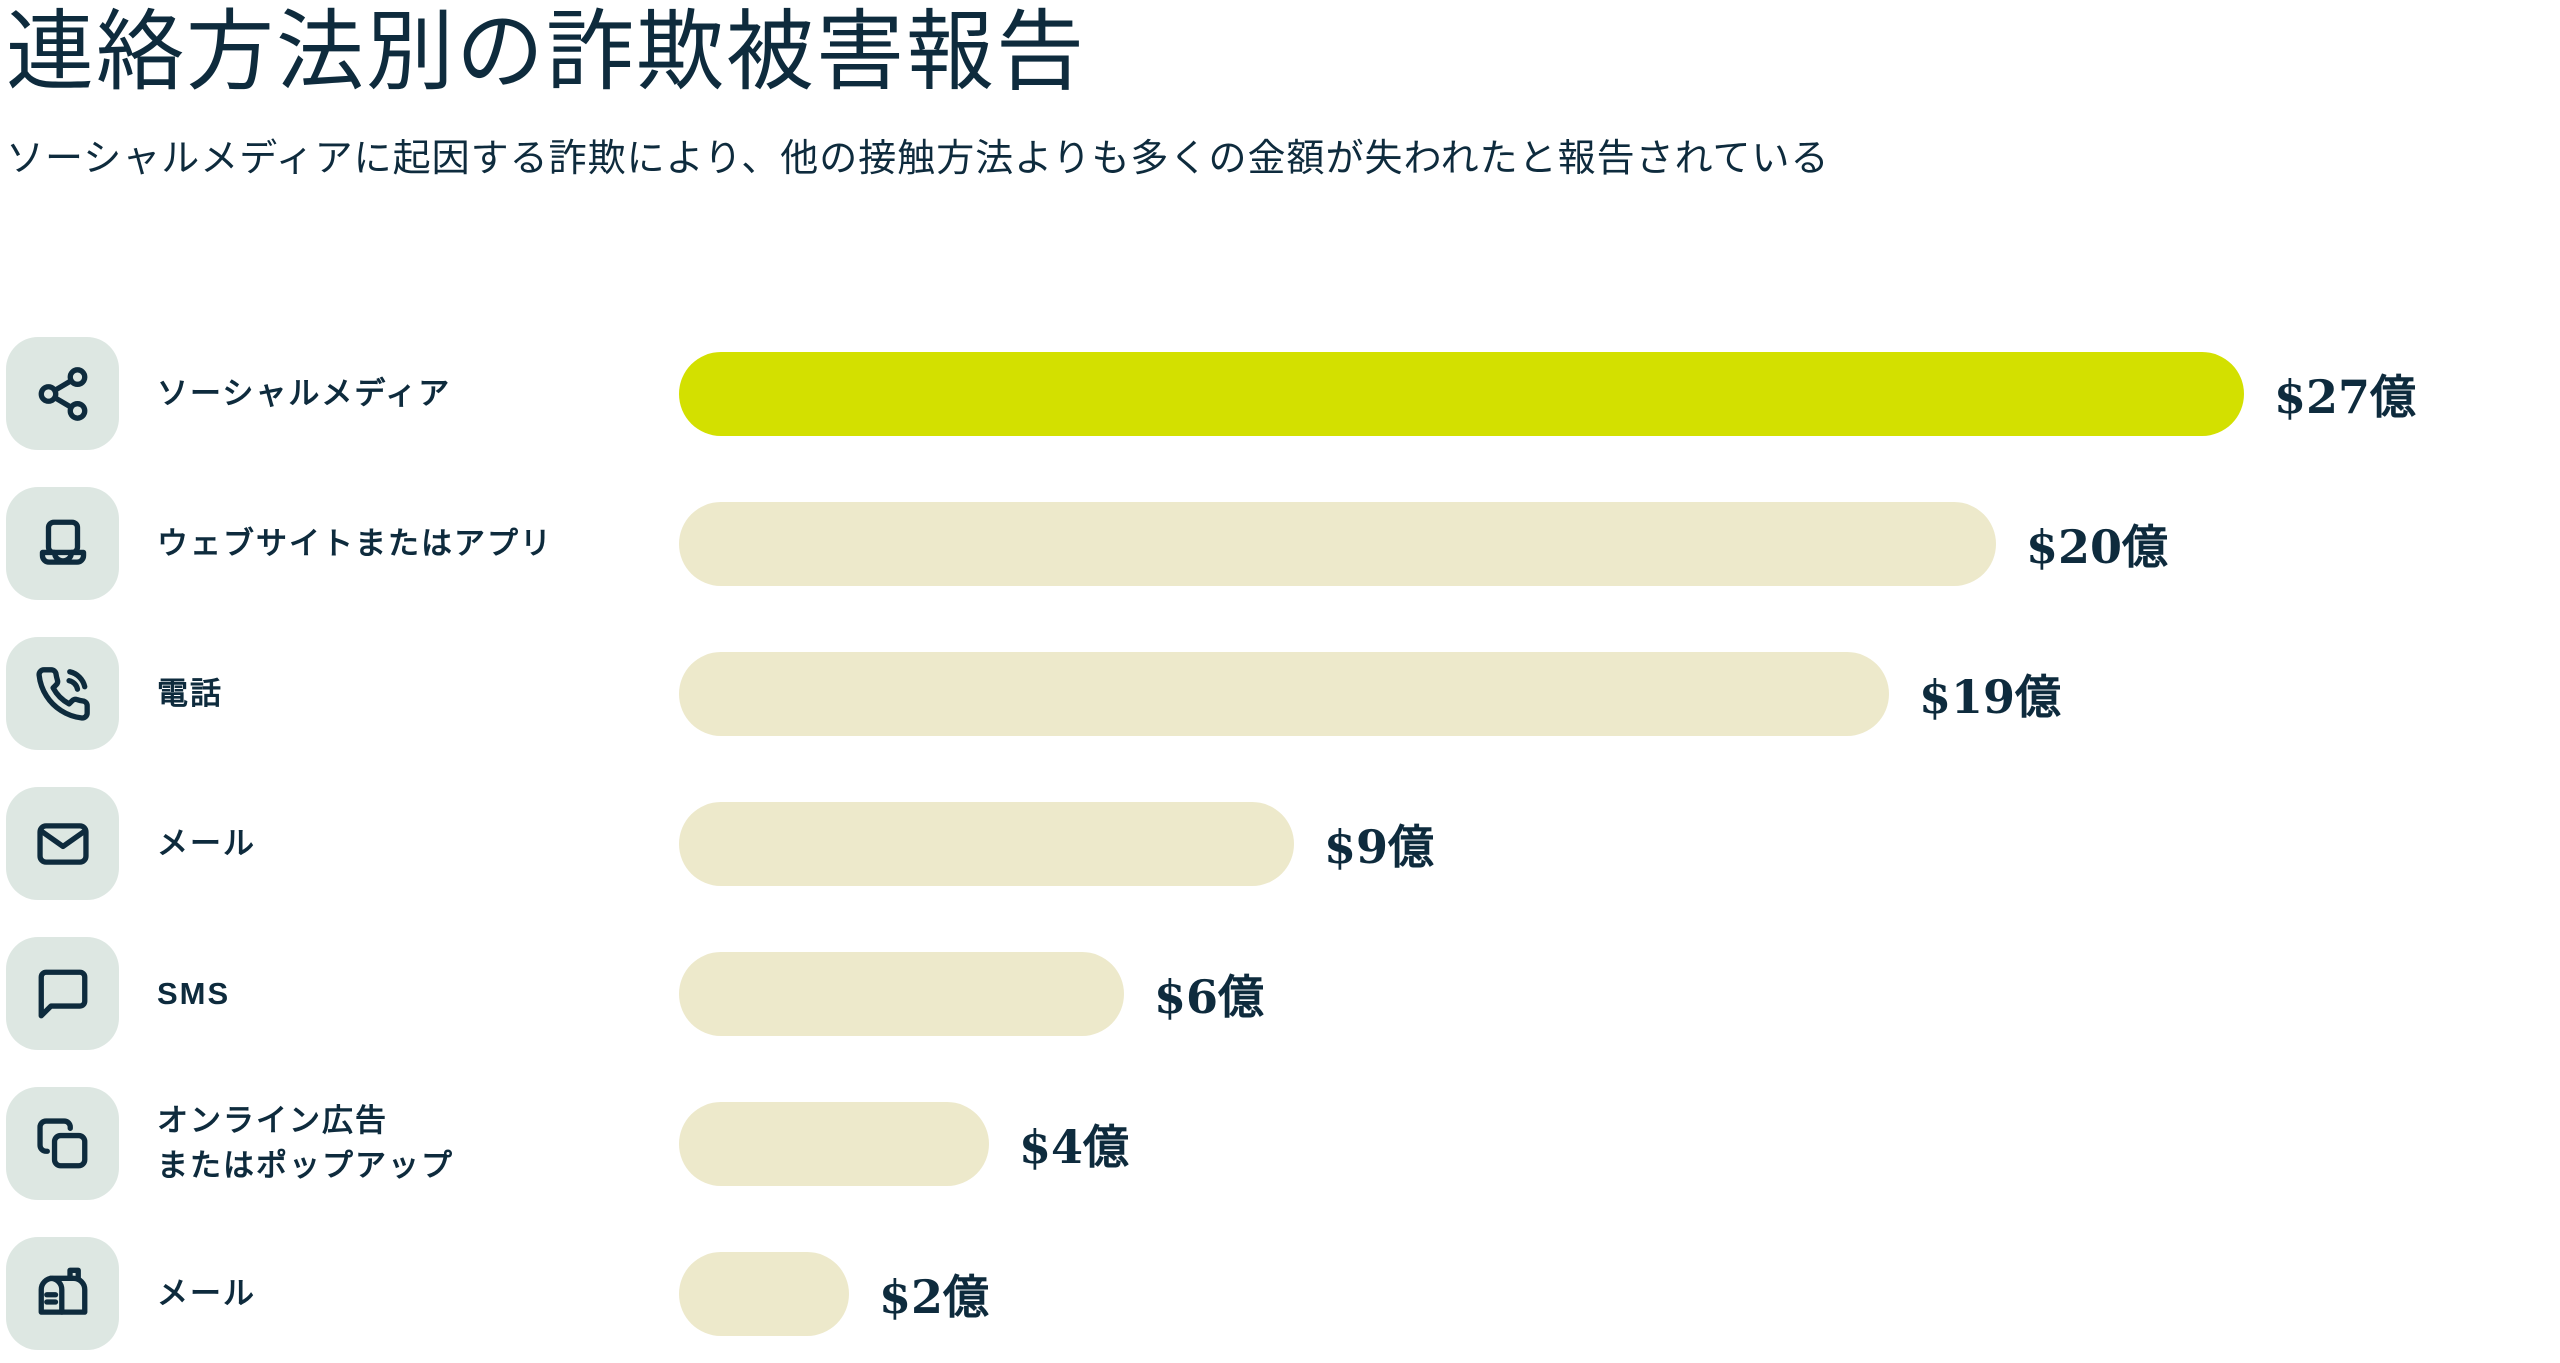 The width and height of the screenshot is (2560, 1363). Describe the element at coordinates (1619, 843) in the screenshot. I see `bar-area: $9億` at that location.